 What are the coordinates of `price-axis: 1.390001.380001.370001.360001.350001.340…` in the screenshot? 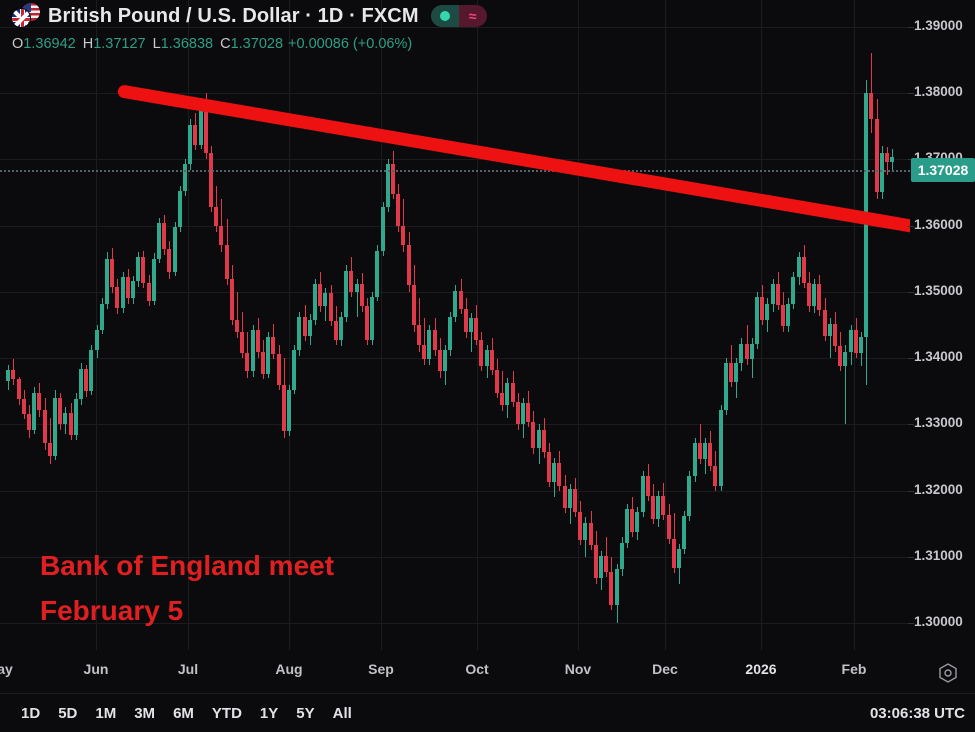 It's located at (941, 325).